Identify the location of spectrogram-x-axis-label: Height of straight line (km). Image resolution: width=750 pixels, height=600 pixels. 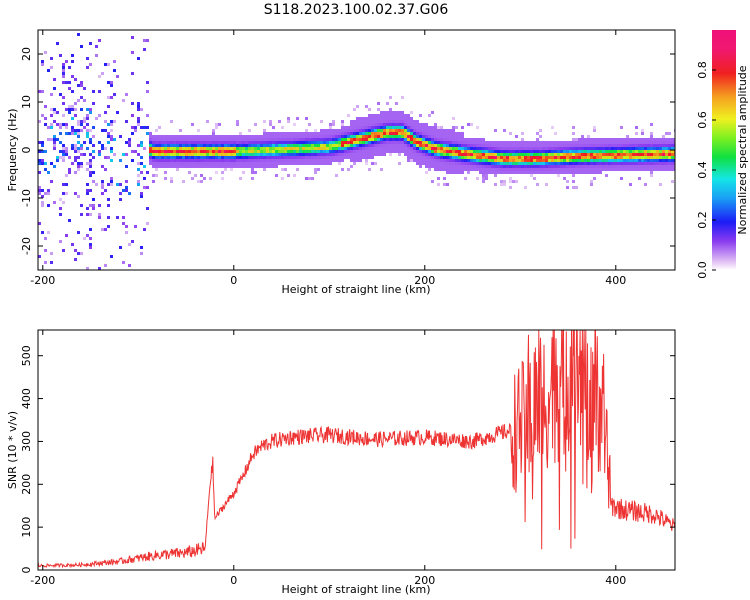
(355, 289).